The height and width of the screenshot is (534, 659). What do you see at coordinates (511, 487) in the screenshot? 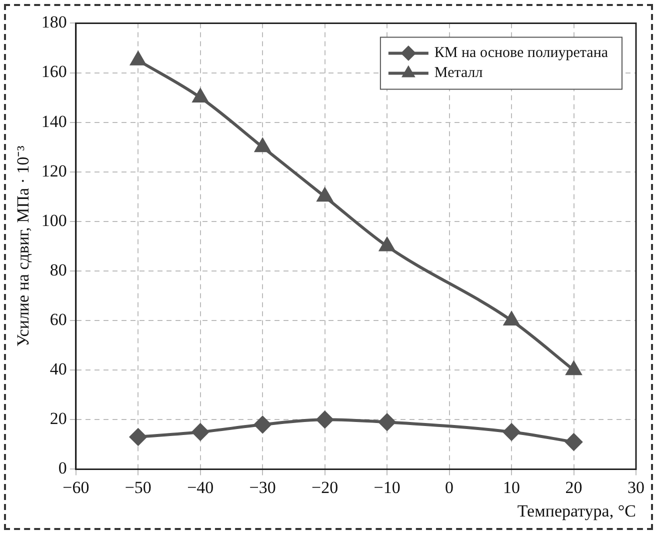
I see `x-tick-label: 10` at bounding box center [511, 487].